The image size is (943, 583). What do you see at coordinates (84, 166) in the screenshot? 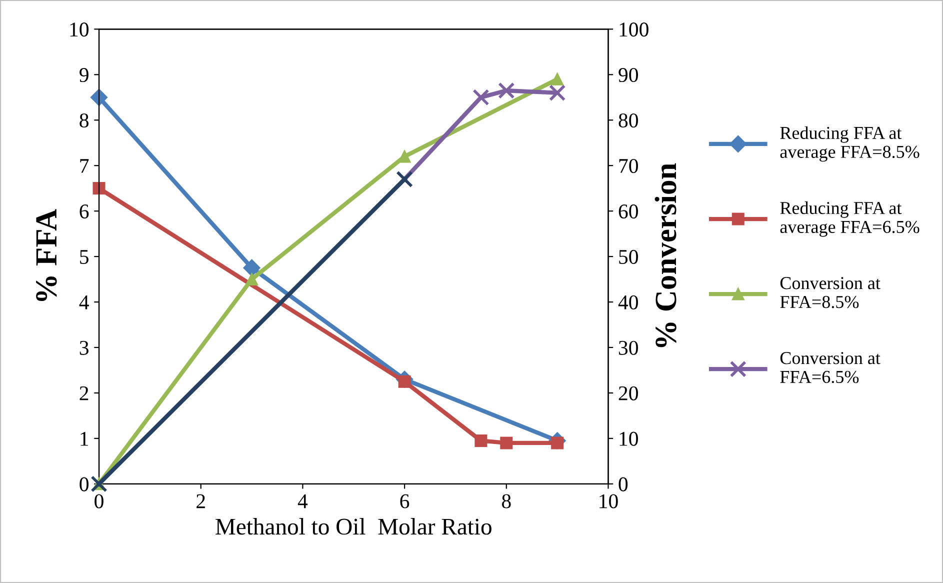
I see `y-tick-label: 7` at bounding box center [84, 166].